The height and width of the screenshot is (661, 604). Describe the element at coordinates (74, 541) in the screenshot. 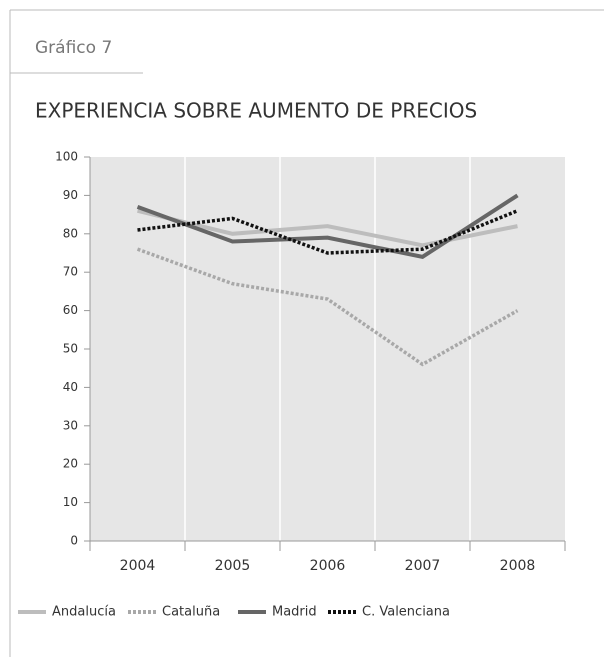

I see `y-tick-label: 0` at that location.